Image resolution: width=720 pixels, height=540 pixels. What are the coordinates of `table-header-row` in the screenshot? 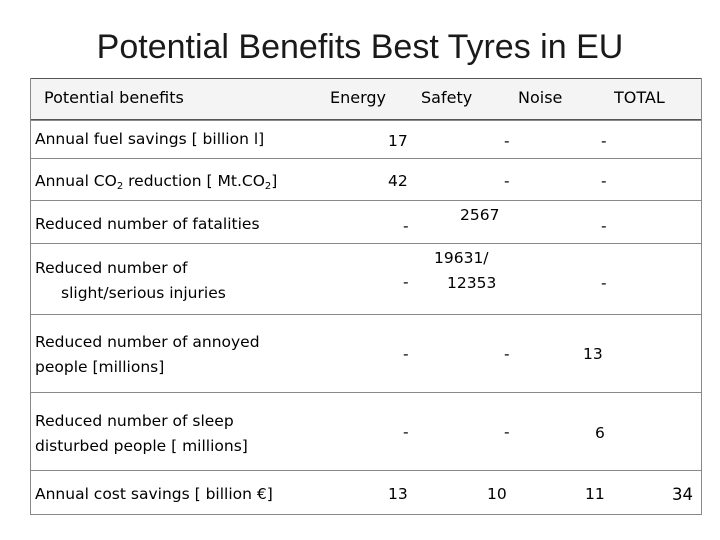 It's located at (366, 99).